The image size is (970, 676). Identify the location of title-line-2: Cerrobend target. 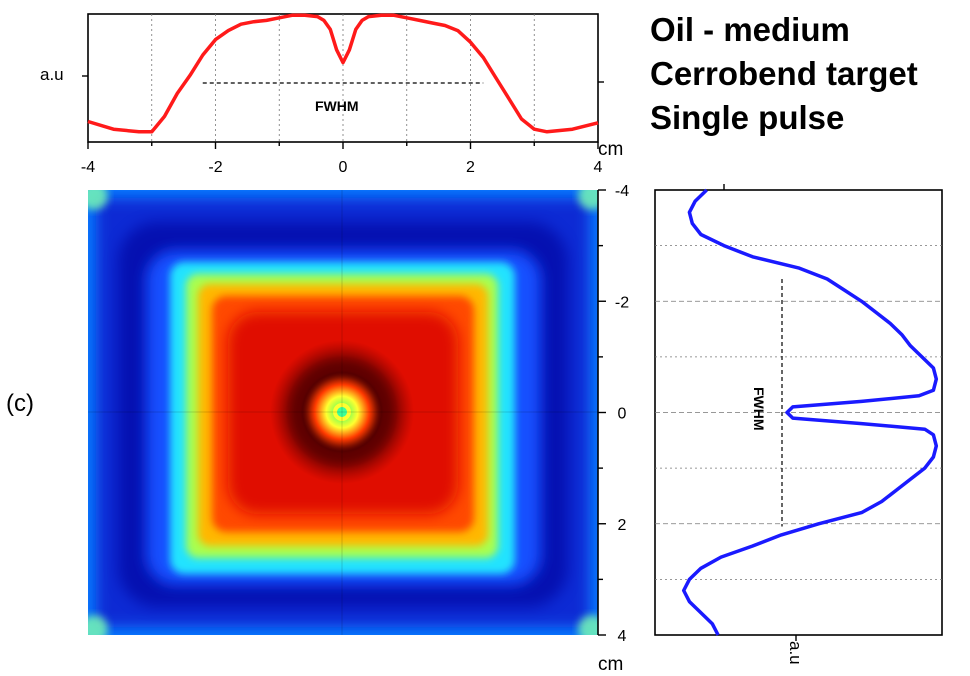
(784, 73).